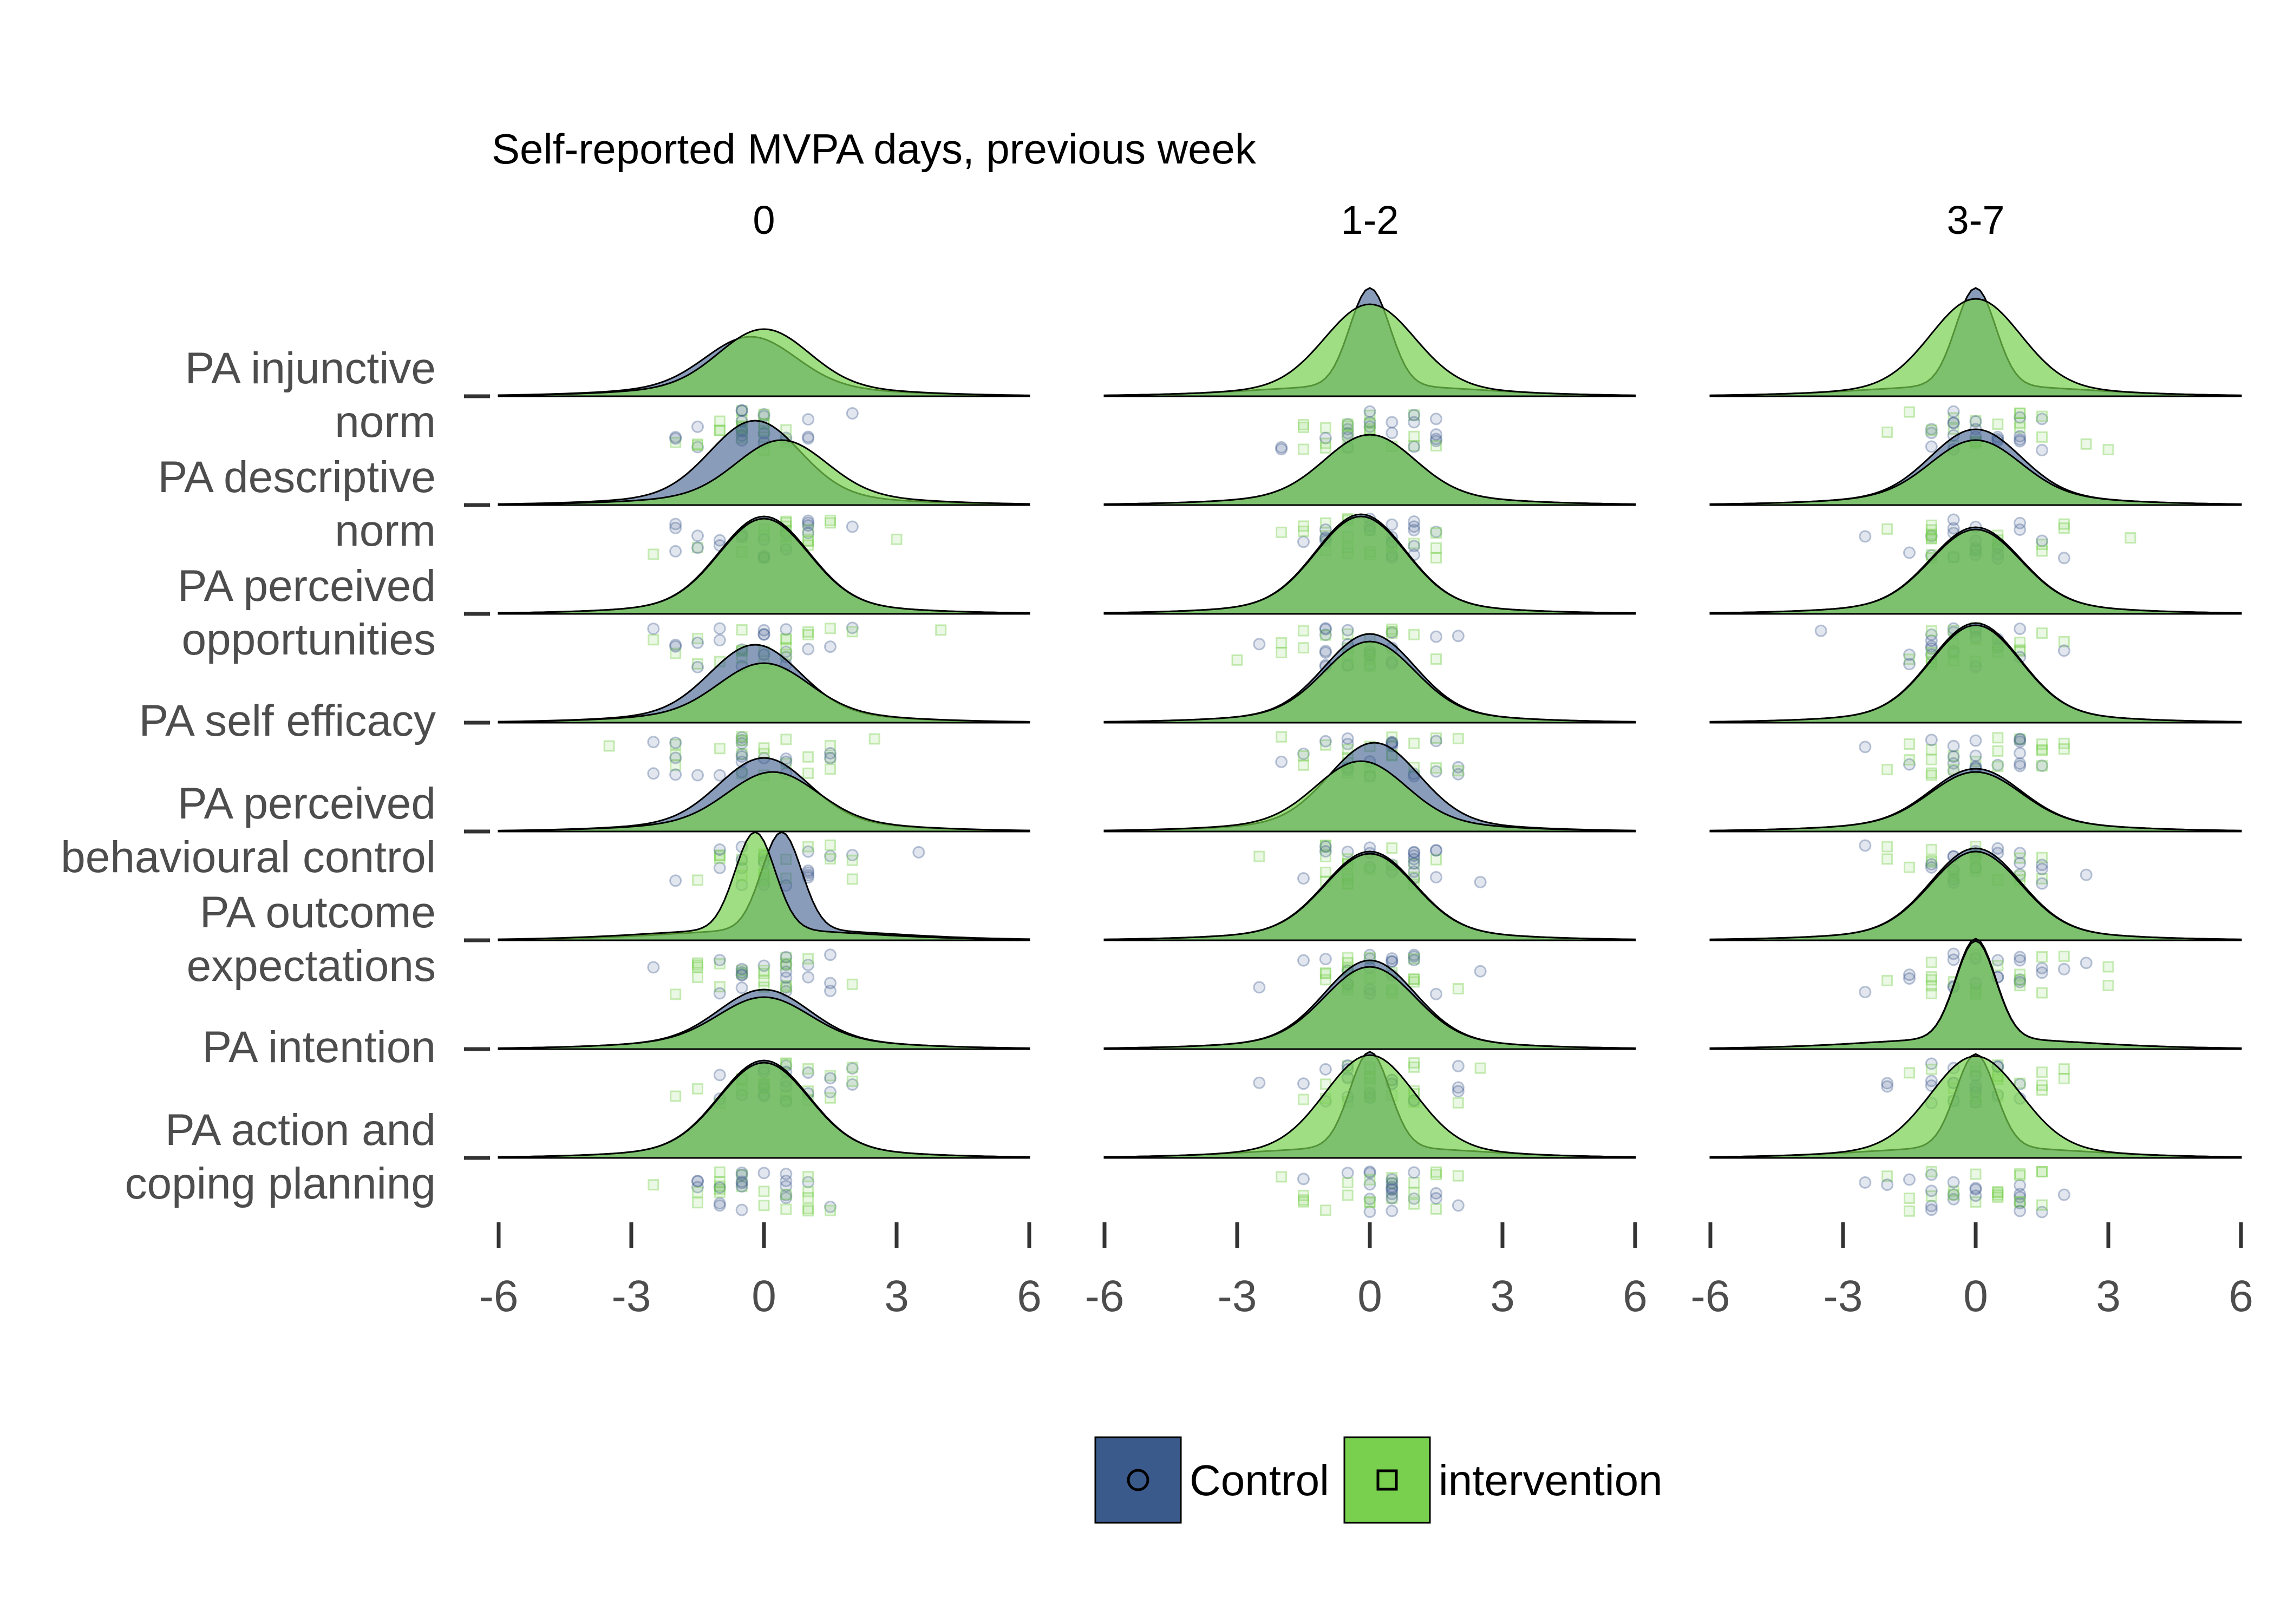 The height and width of the screenshot is (1624, 2274). What do you see at coordinates (275, 831) in the screenshot?
I see `row-label-4: PA perceived behavioural control` at bounding box center [275, 831].